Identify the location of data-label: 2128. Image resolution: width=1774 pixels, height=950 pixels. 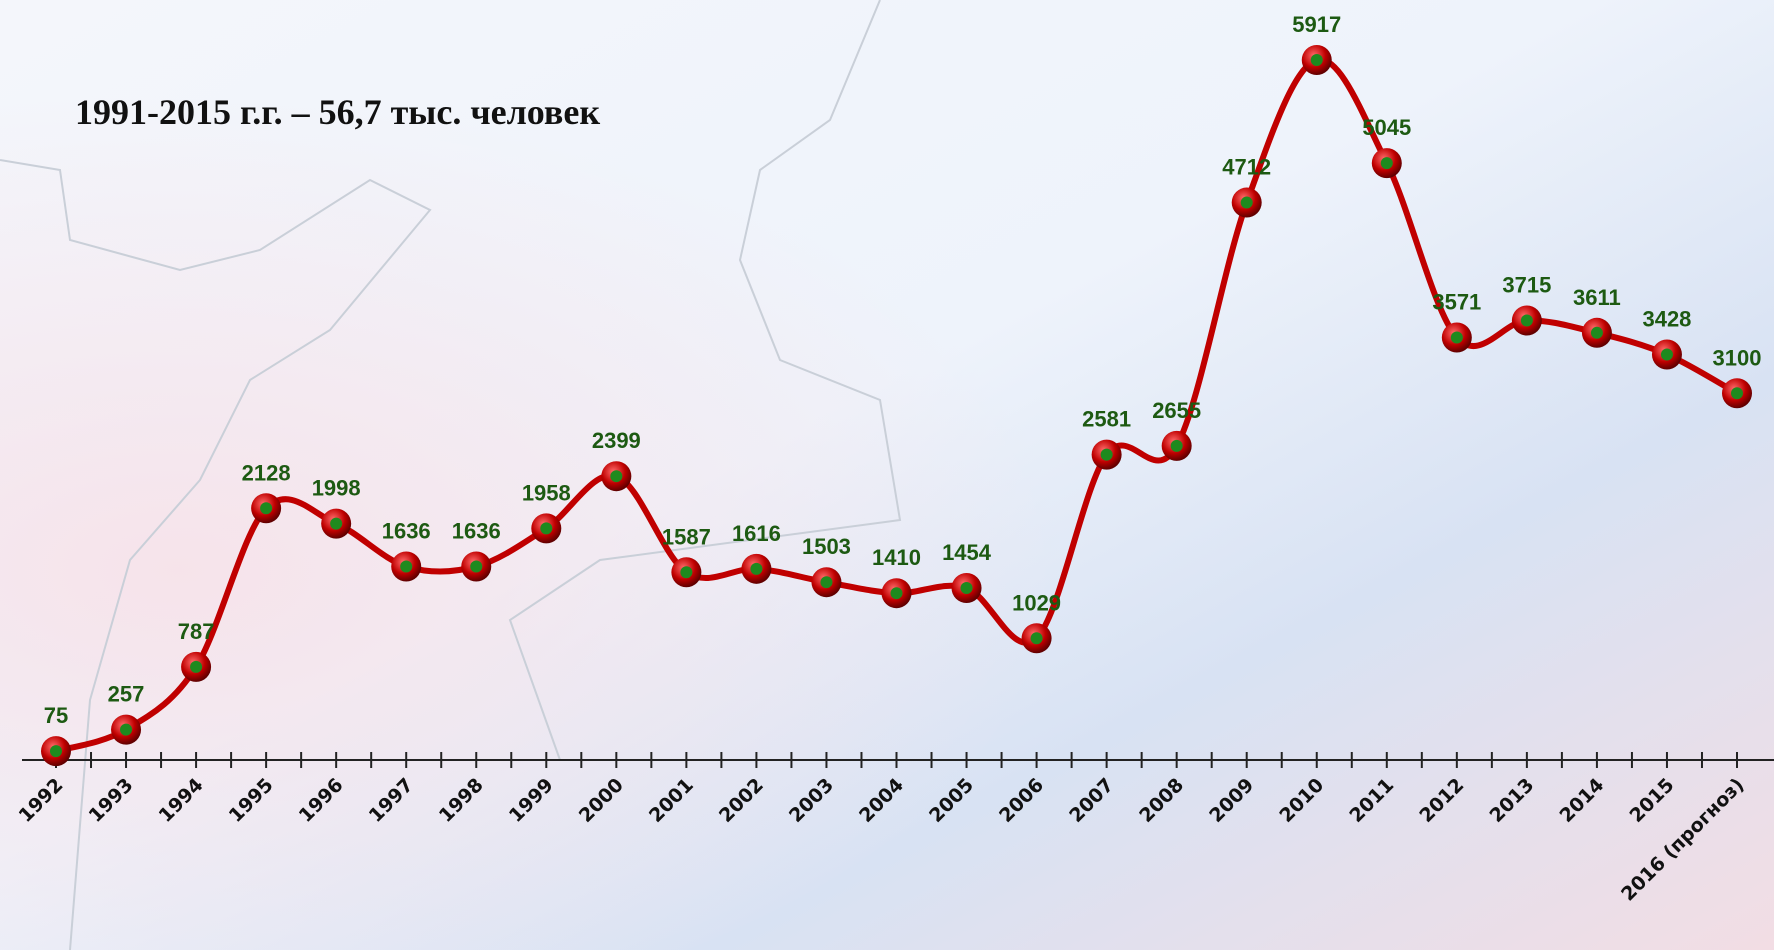
(266, 472).